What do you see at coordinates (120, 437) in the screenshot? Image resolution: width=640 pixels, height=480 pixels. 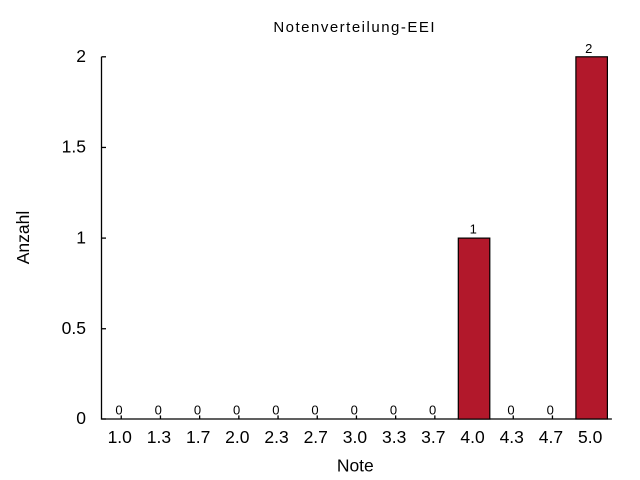 I see `svg-text: 1.0` at bounding box center [120, 437].